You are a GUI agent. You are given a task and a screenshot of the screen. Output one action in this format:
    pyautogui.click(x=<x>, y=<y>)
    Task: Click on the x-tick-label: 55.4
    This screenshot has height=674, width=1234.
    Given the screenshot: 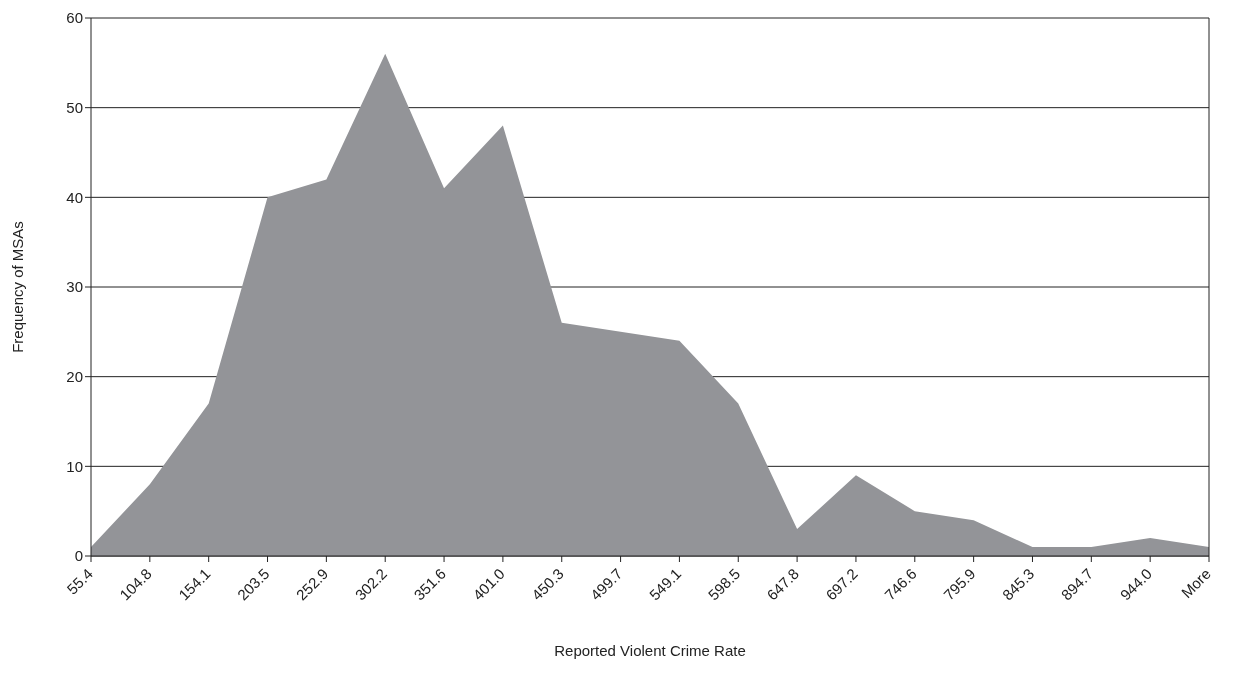 What is the action you would take?
    pyautogui.click(x=79, y=581)
    